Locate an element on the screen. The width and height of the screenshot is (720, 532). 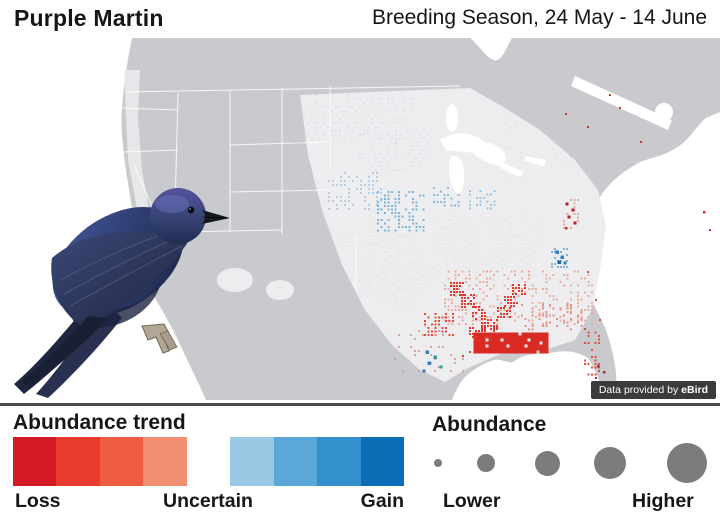
trend-label-gain: Gain is located at coordinates (382, 501).